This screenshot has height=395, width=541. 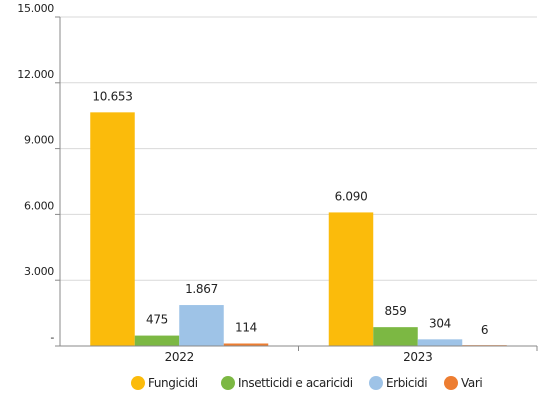 I want to click on data-label: 114, so click(x=246, y=327).